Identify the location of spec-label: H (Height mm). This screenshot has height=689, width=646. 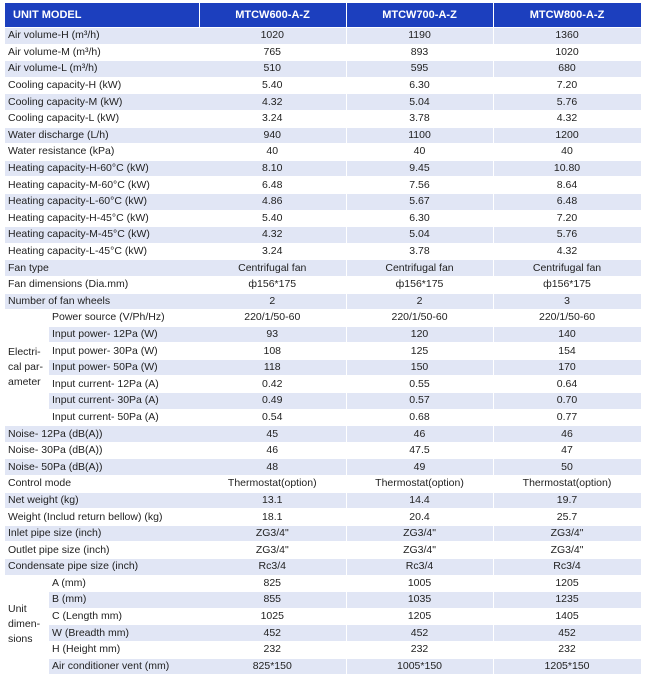
(124, 650).